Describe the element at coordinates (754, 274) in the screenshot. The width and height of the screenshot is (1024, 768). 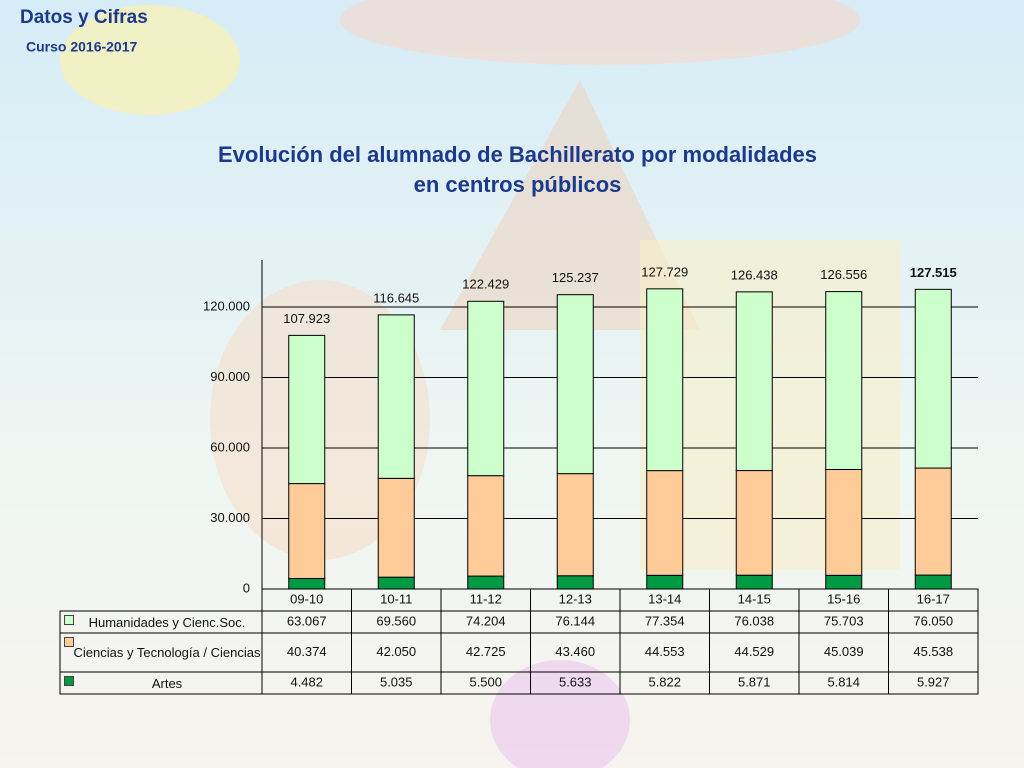
I see `total-label: 126.438` at that location.